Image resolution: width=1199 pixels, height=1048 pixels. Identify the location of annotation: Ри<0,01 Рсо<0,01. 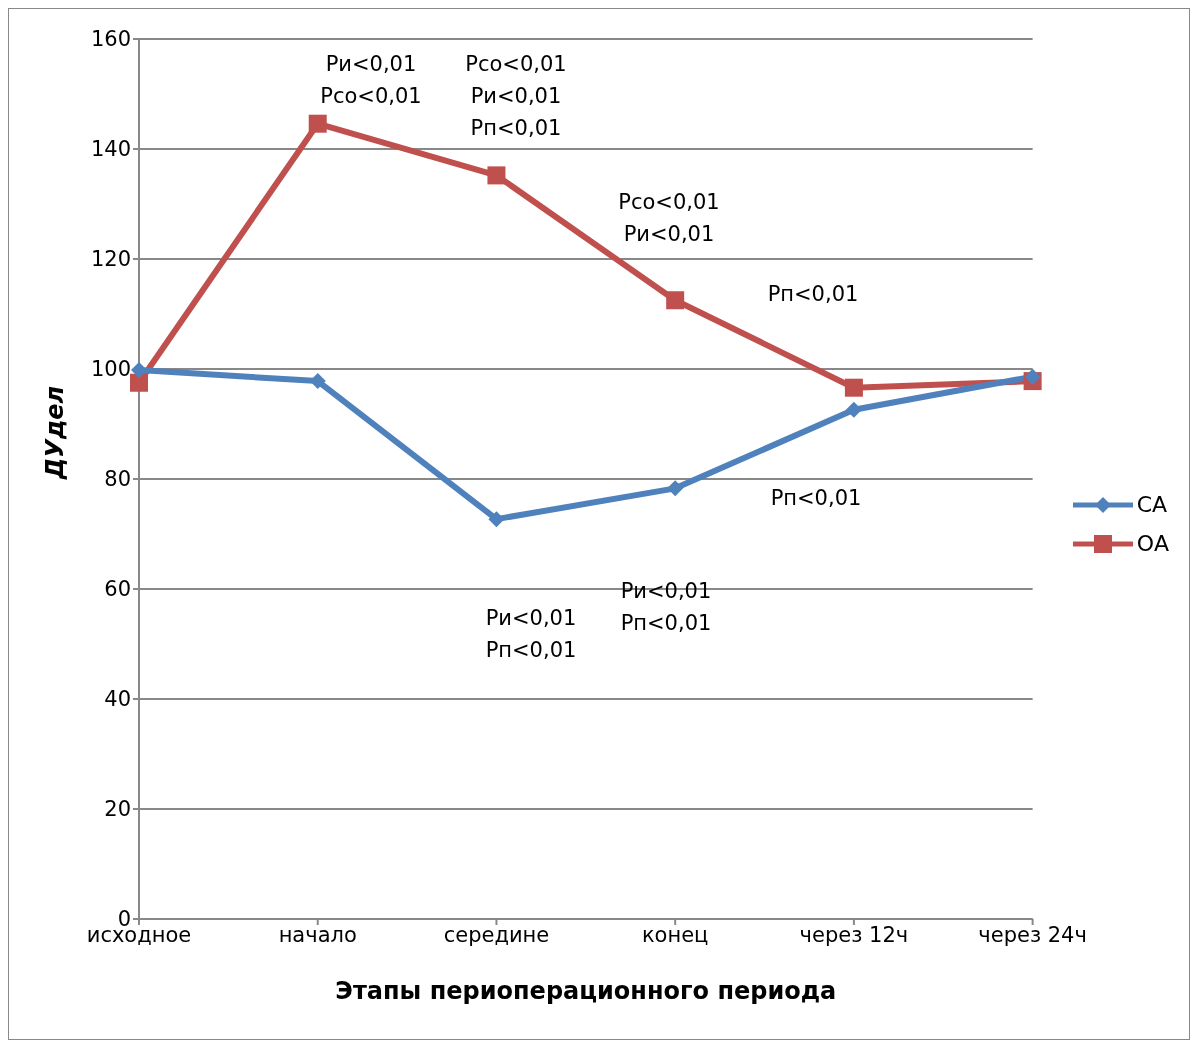
(371, 80).